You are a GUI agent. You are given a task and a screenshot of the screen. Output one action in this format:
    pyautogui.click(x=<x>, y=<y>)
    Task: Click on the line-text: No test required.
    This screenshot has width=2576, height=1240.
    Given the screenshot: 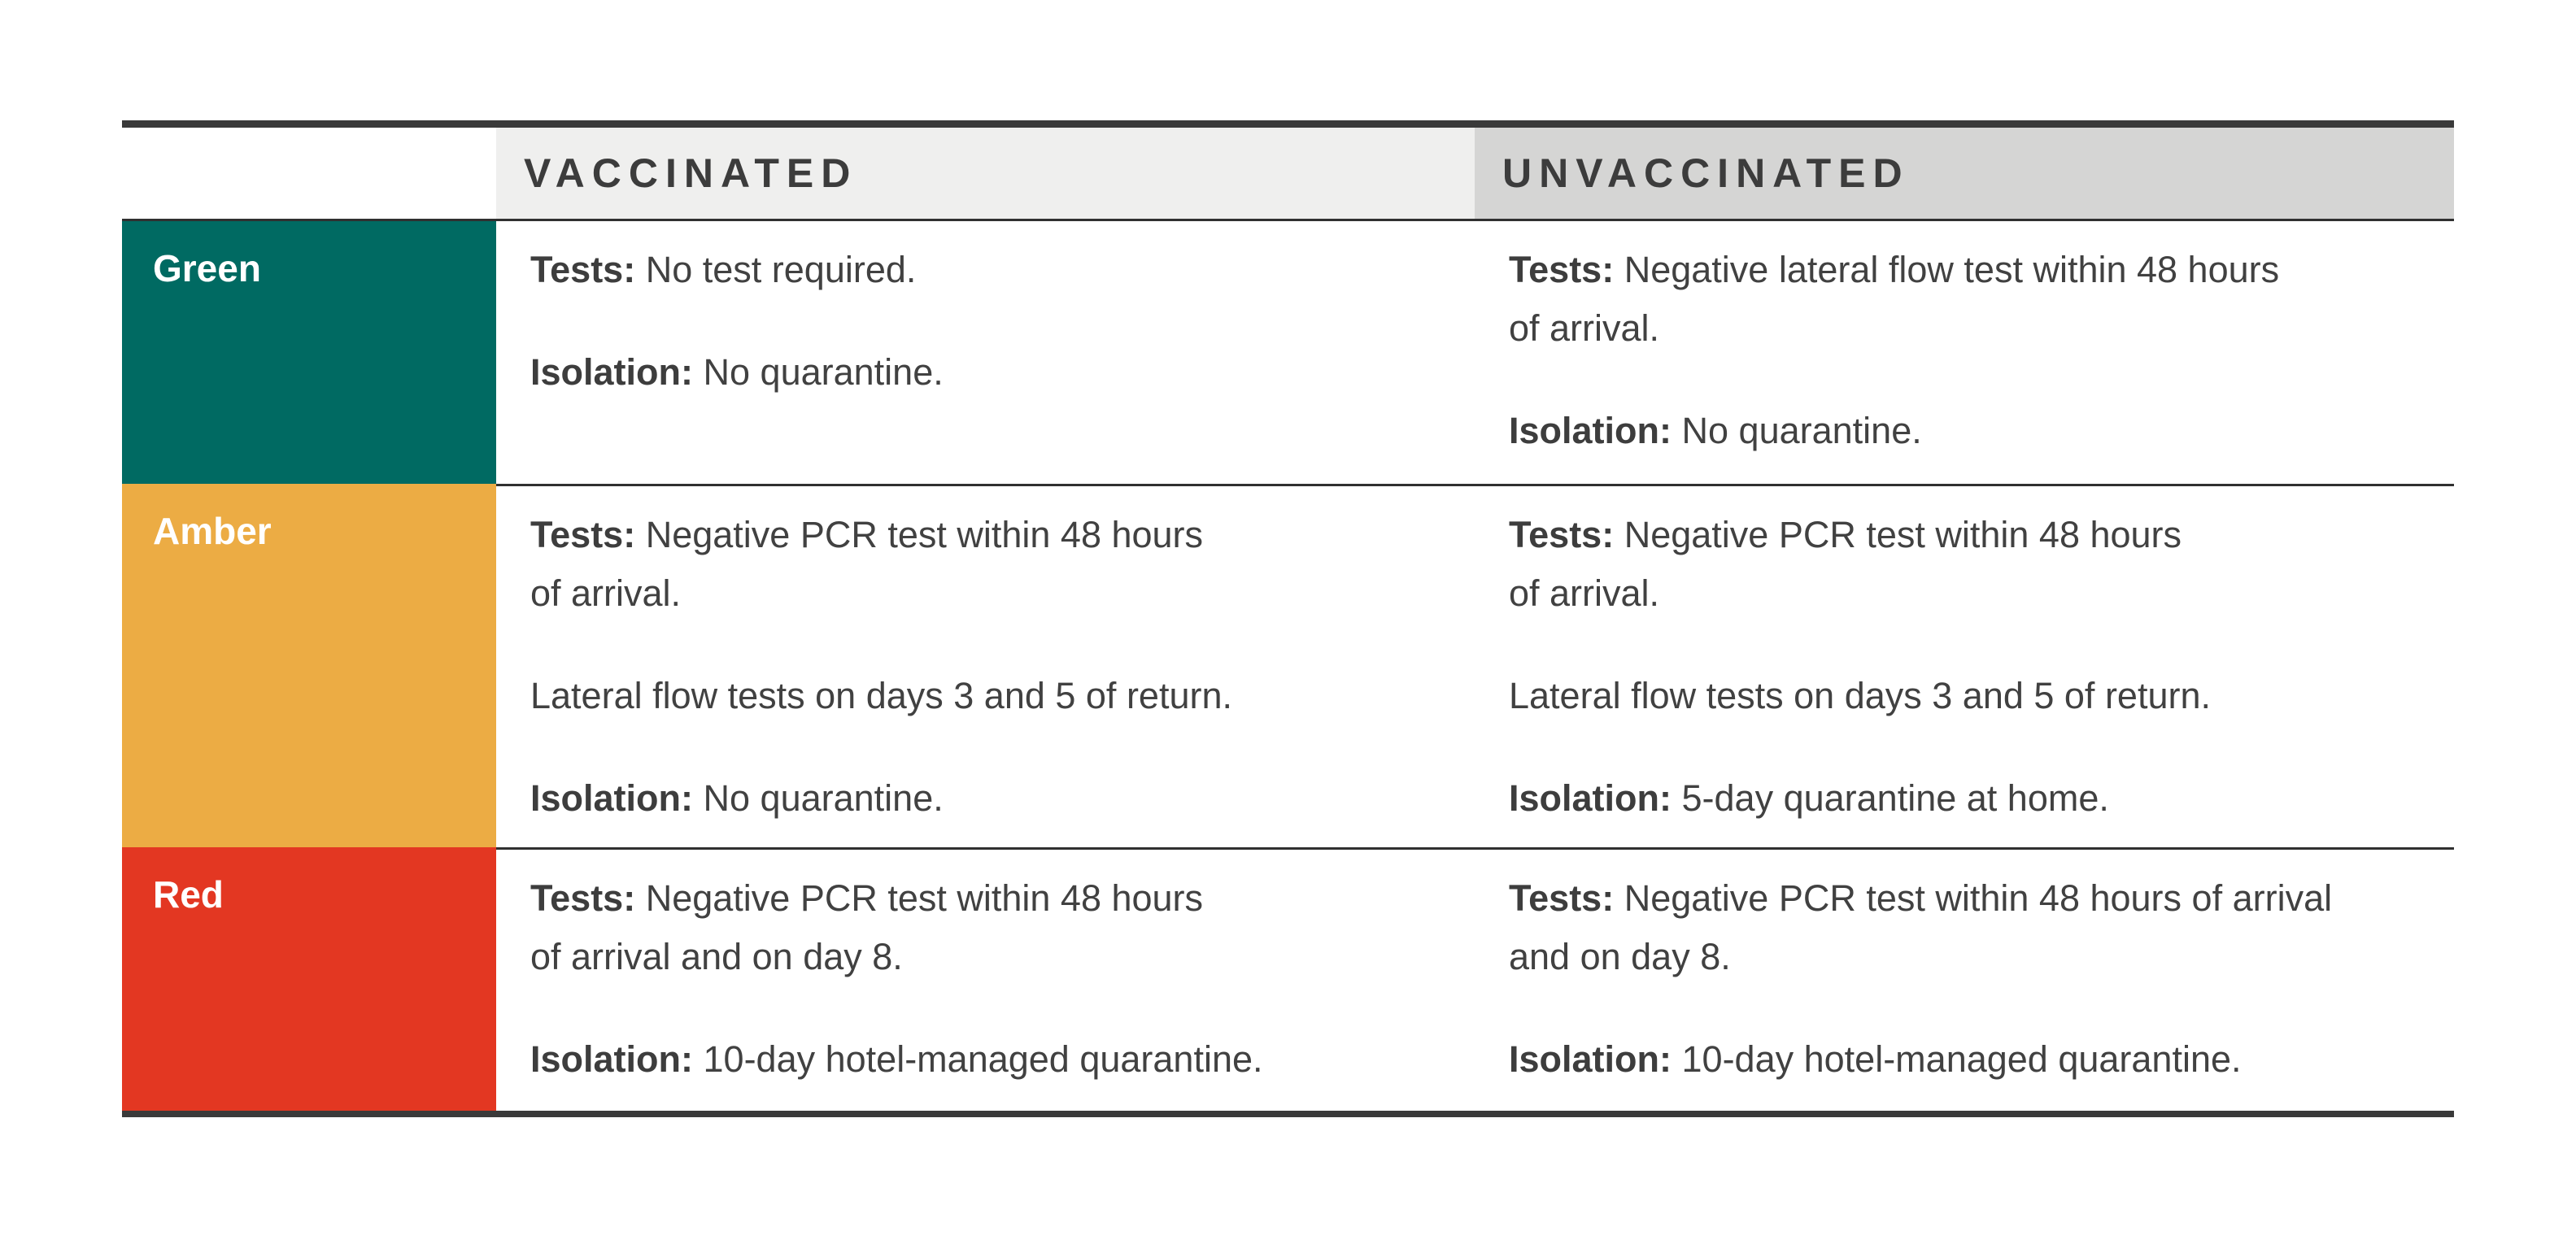 What is the action you would take?
    pyautogui.click(x=781, y=269)
    